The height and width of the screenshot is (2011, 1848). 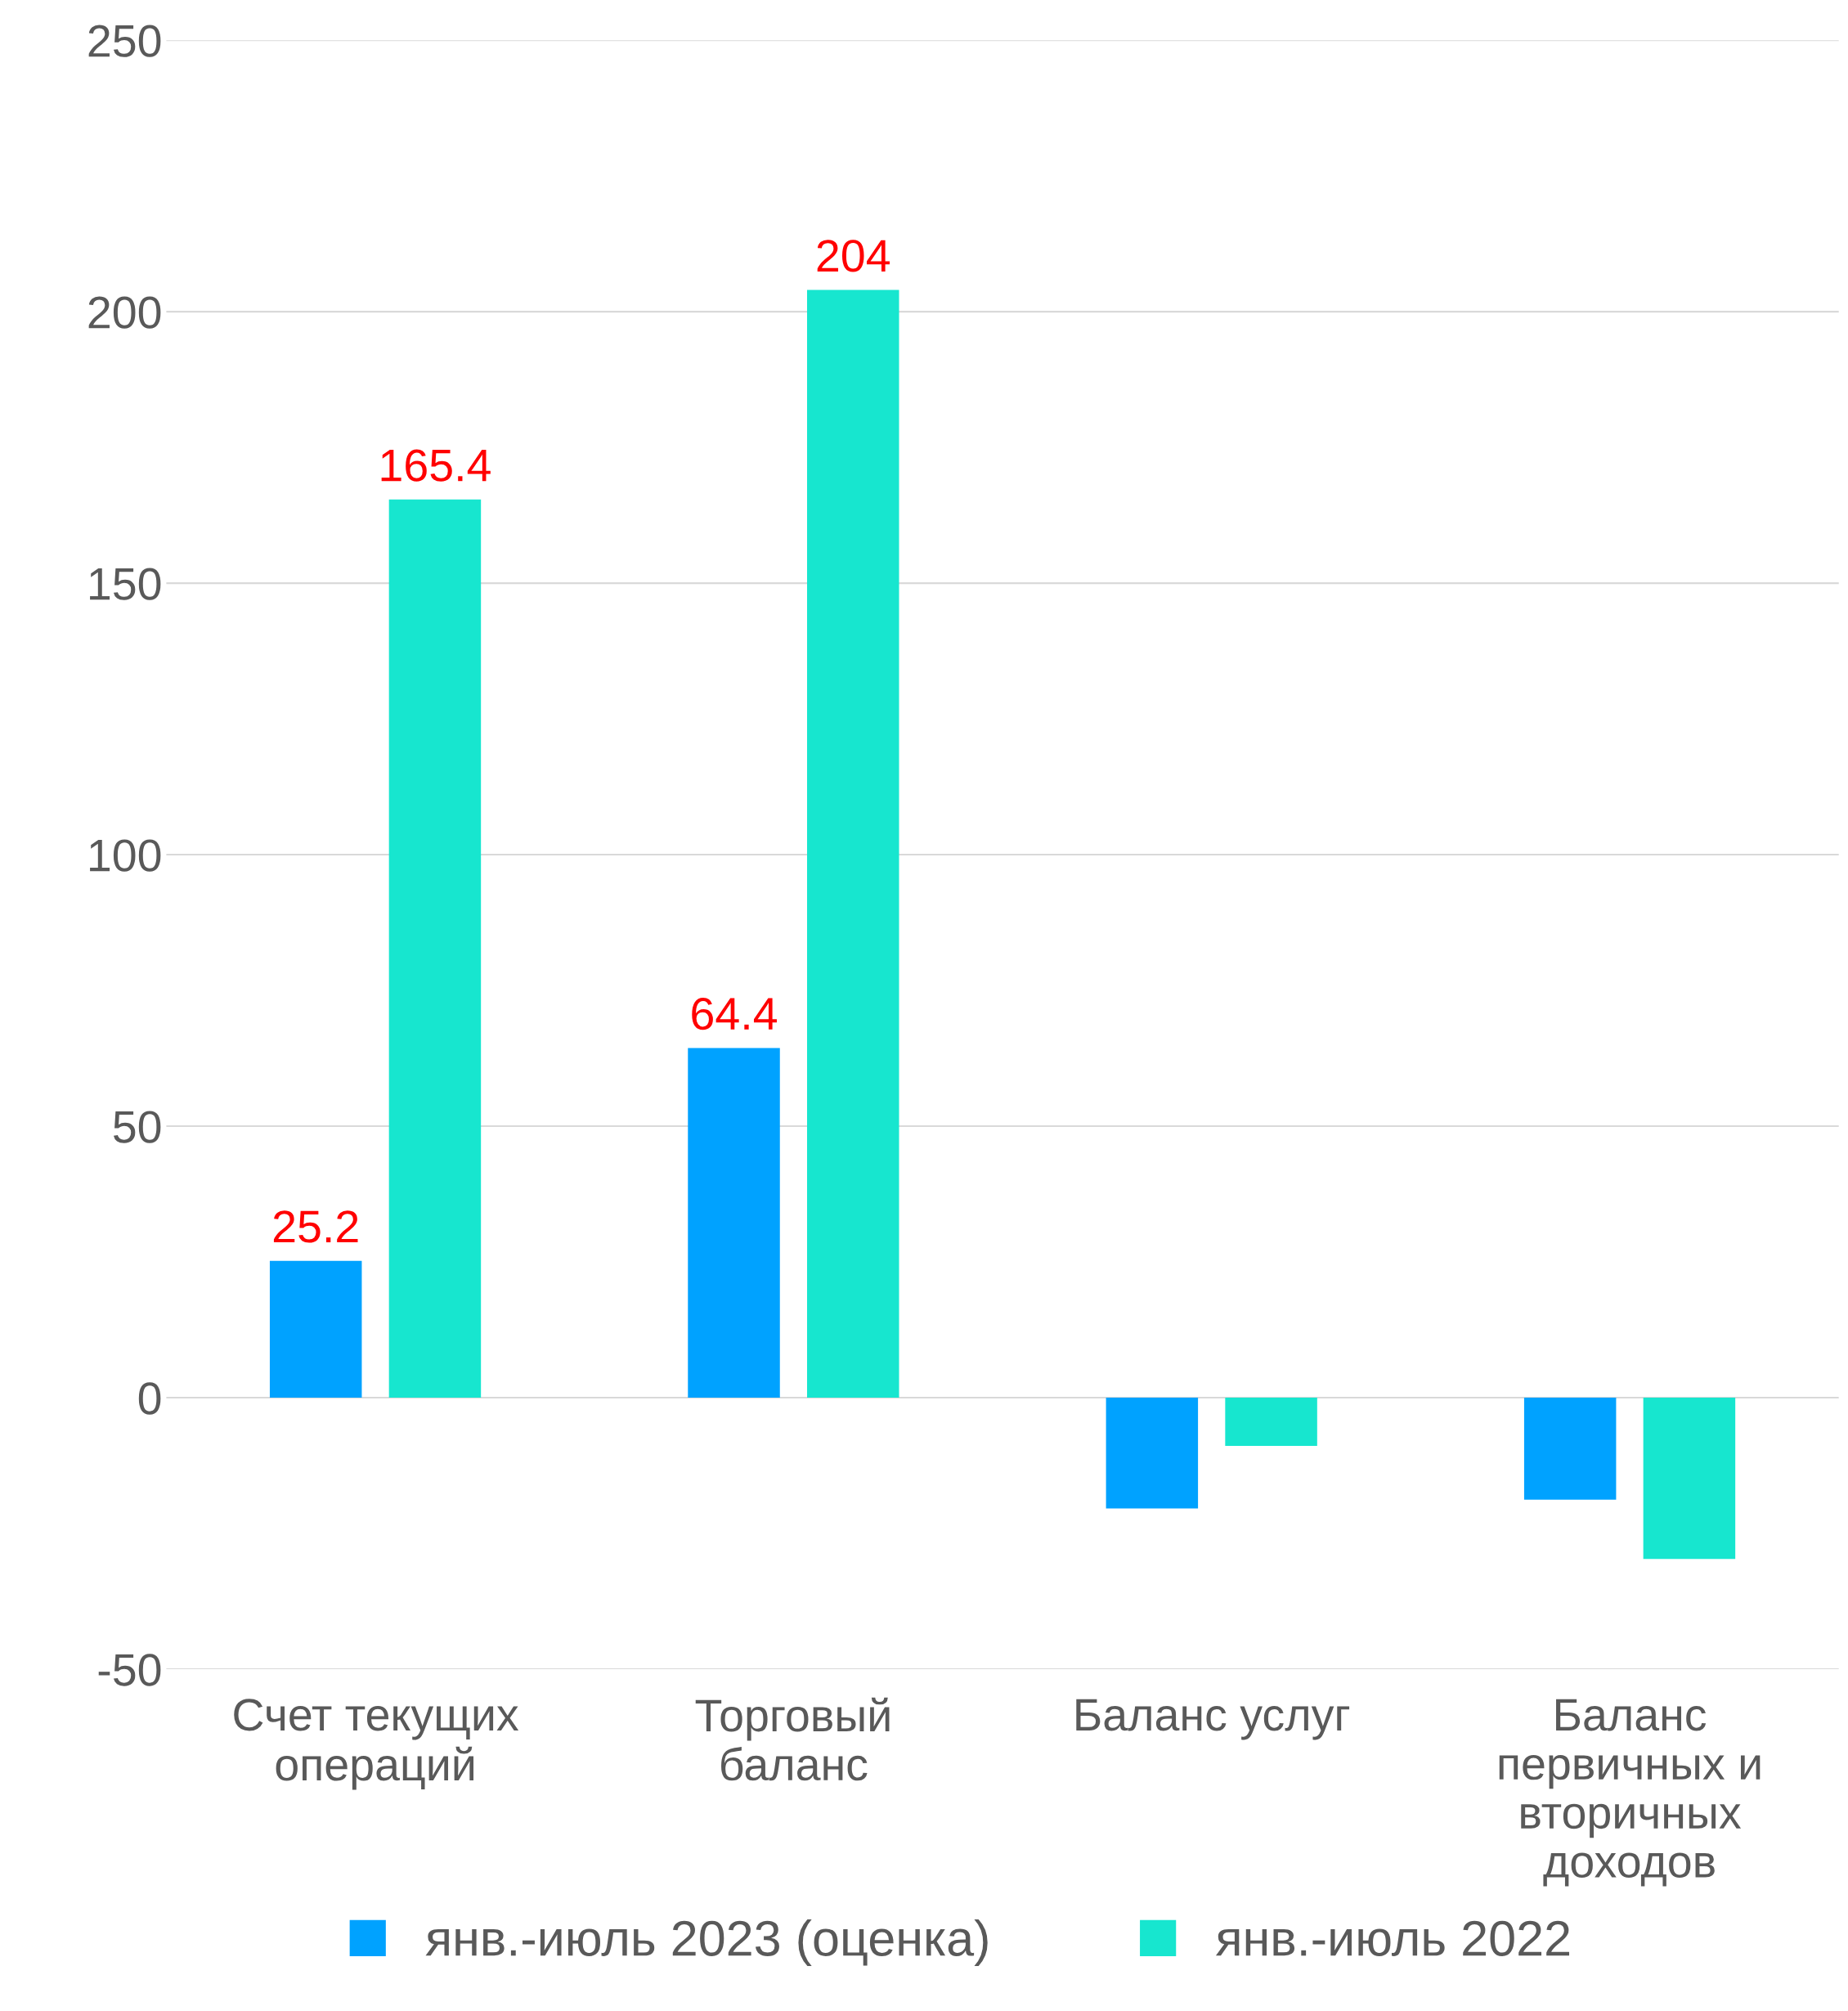 What do you see at coordinates (124, 312) in the screenshot?
I see `y-tick-label: 200` at bounding box center [124, 312].